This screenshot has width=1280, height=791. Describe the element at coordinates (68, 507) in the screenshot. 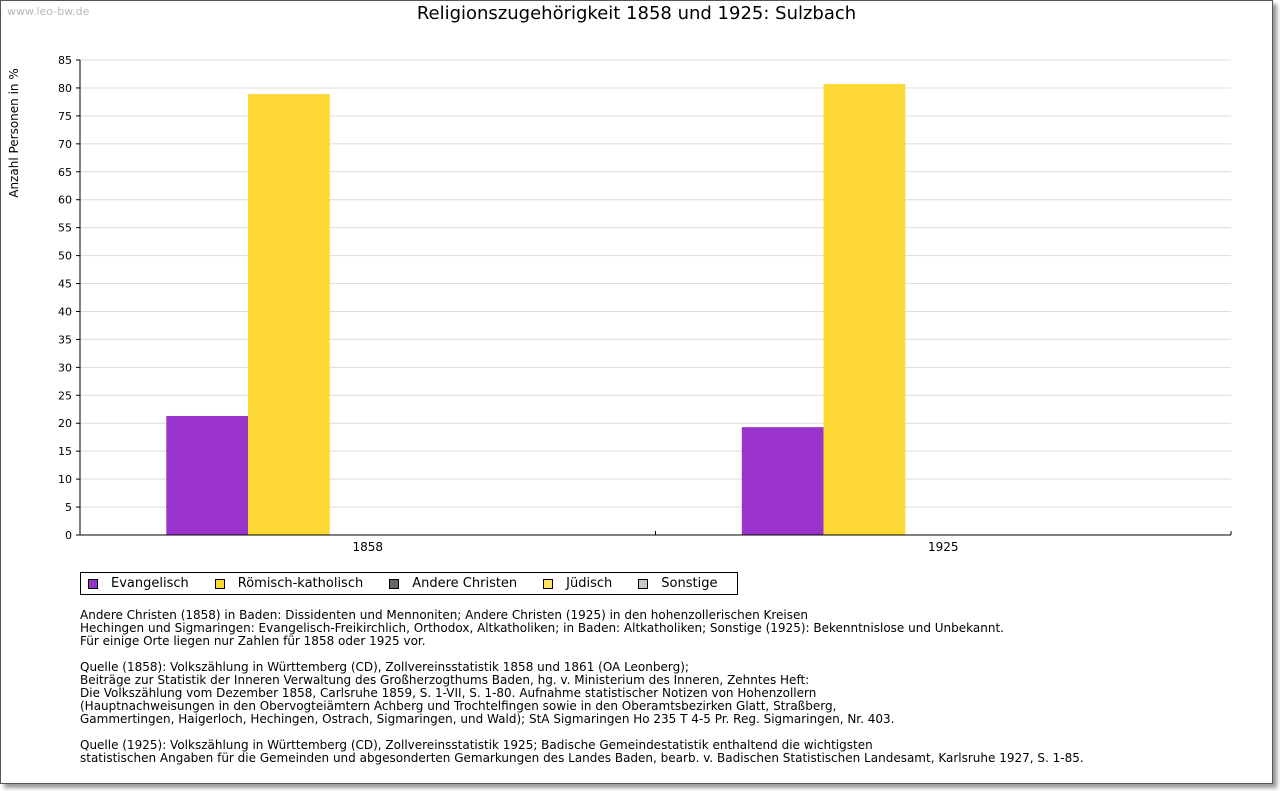

I see `y-tick-label: 5` at that location.